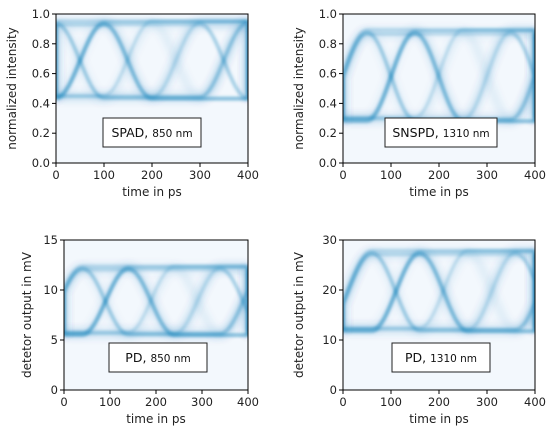 The image size is (547, 431). I want to click on y-tick-label: 30, so click(329, 240).